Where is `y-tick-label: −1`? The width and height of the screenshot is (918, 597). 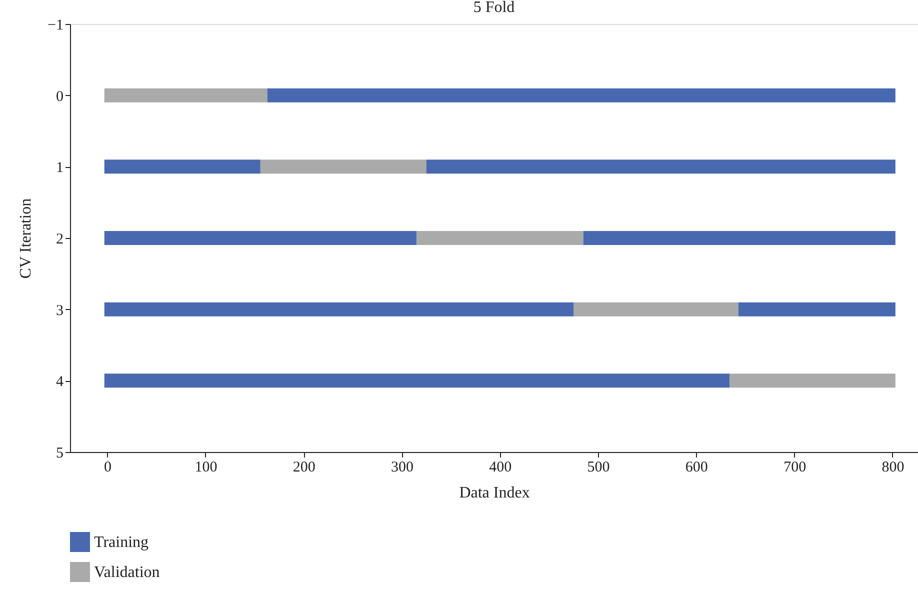
y-tick-label: −1 is located at coordinates (56, 26).